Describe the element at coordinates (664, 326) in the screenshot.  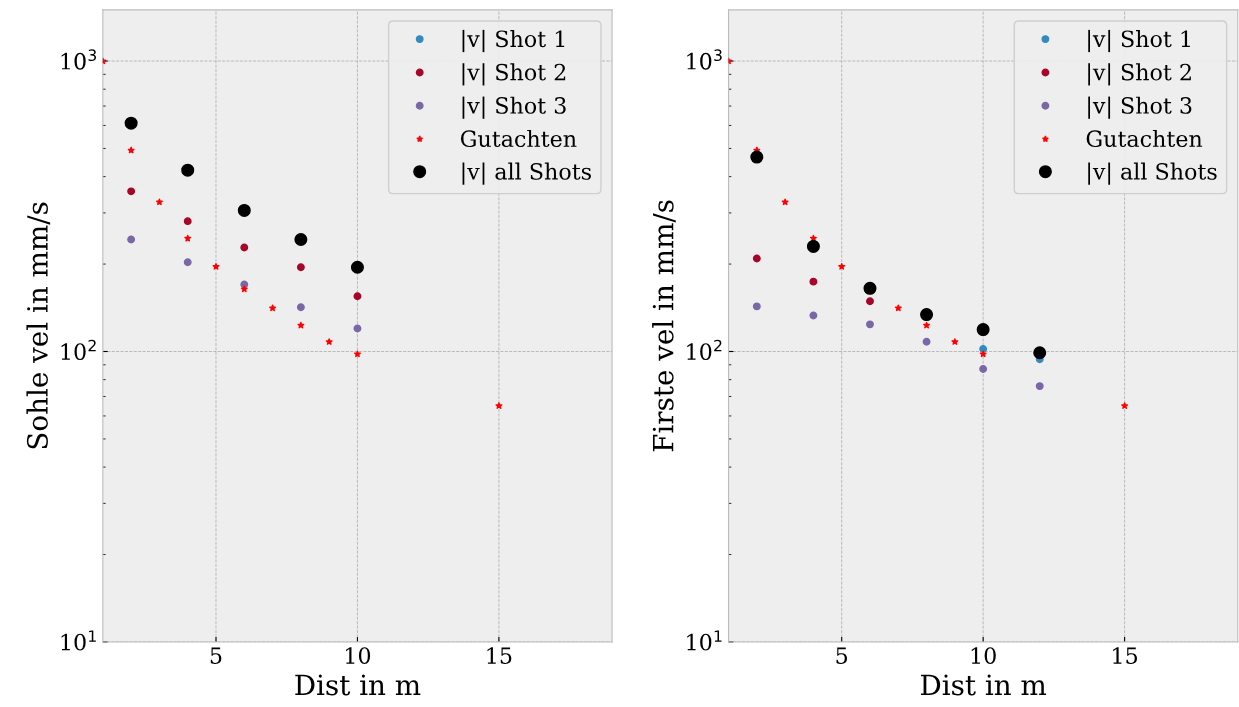
I see `y-axis-title: Firste vel in mm/s` at that location.